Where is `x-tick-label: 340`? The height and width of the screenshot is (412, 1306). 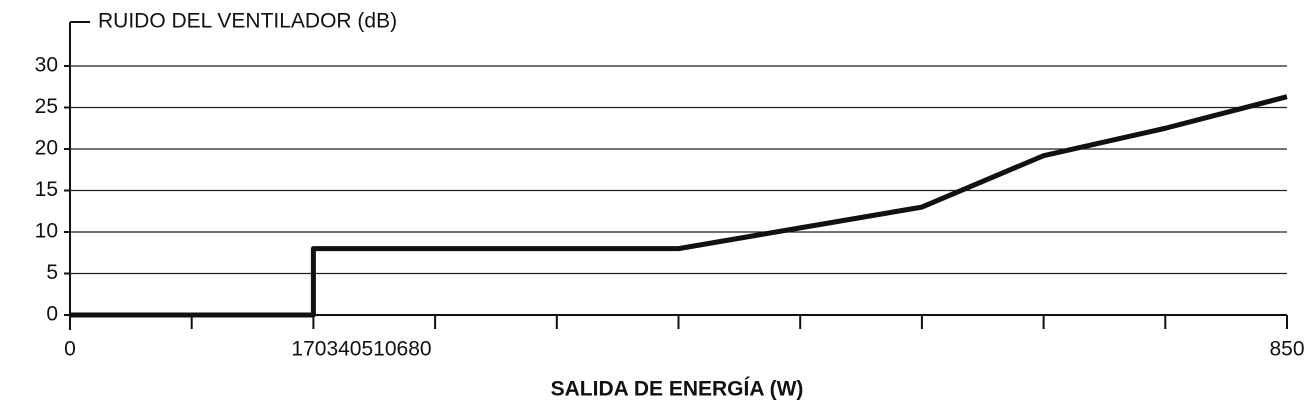
x-tick-label: 340 is located at coordinates (343, 349).